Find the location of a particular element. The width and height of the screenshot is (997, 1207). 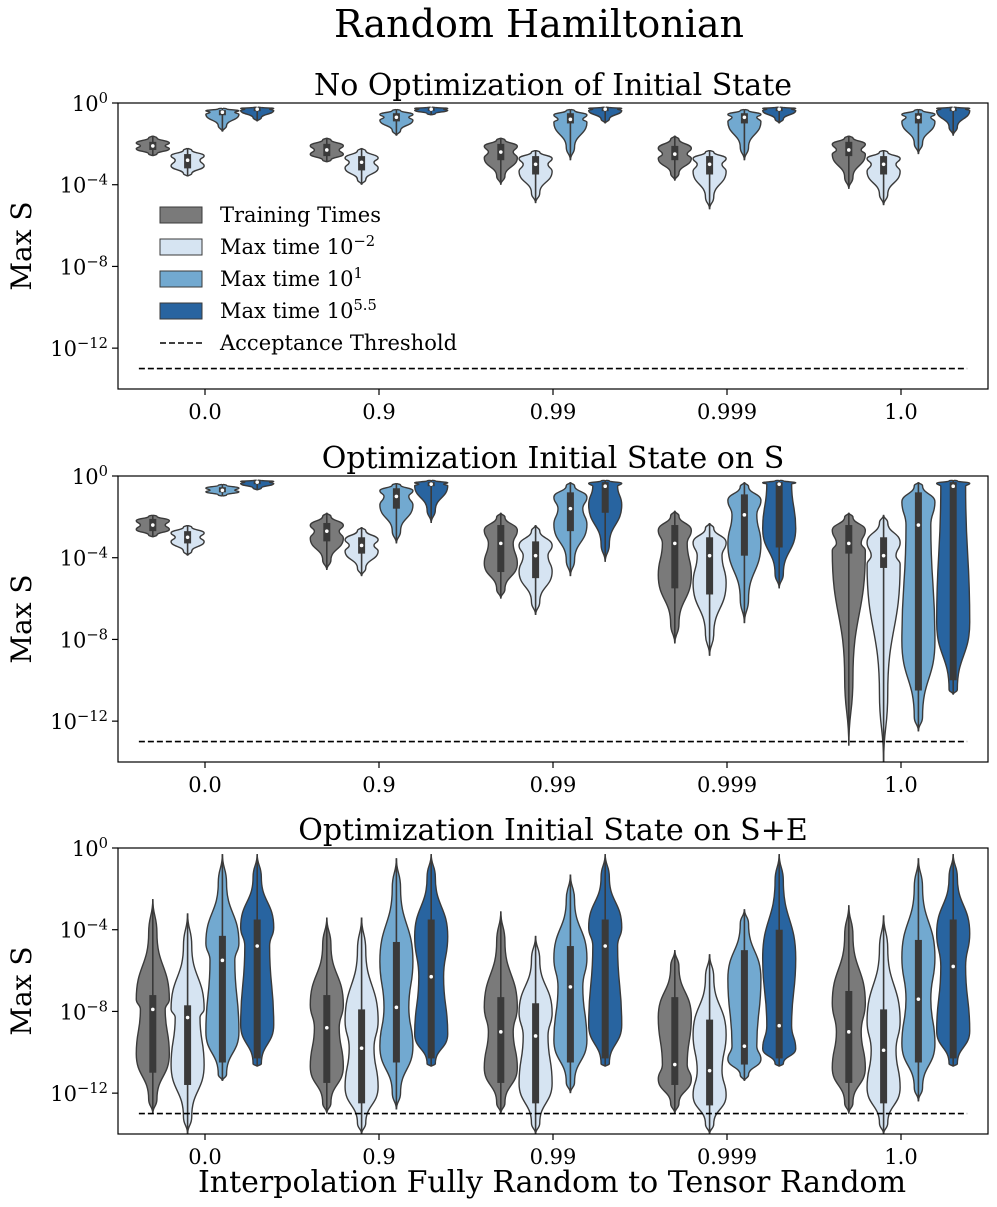

panel-title: No Optimization of Initial State is located at coordinates (553, 85).